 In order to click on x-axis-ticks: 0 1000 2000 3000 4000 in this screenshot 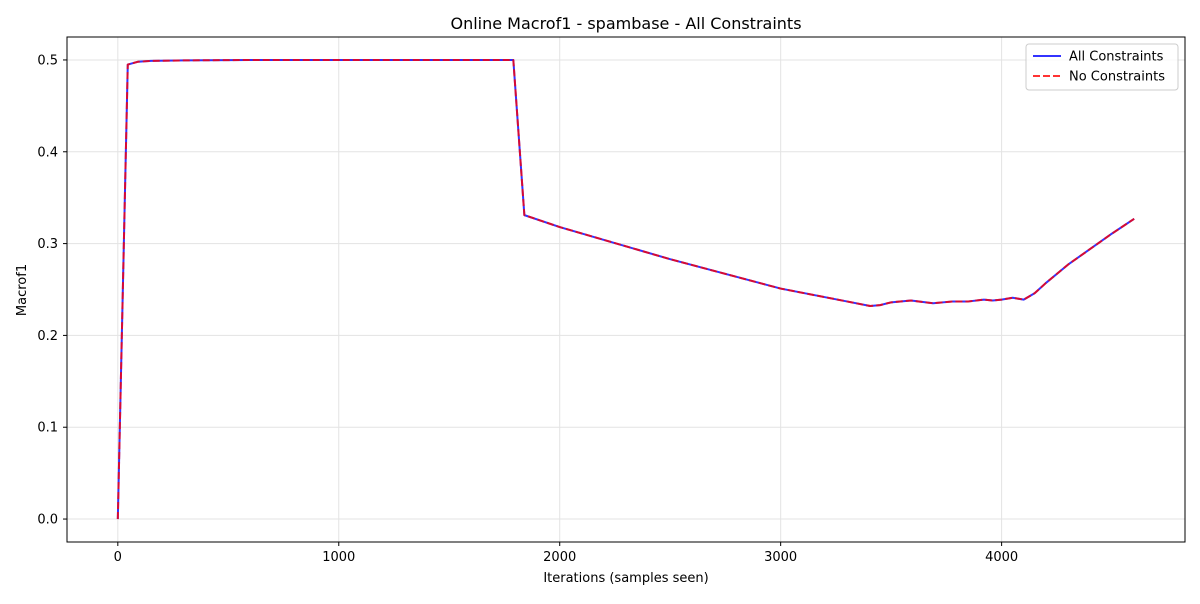, I will do `click(566, 553)`.